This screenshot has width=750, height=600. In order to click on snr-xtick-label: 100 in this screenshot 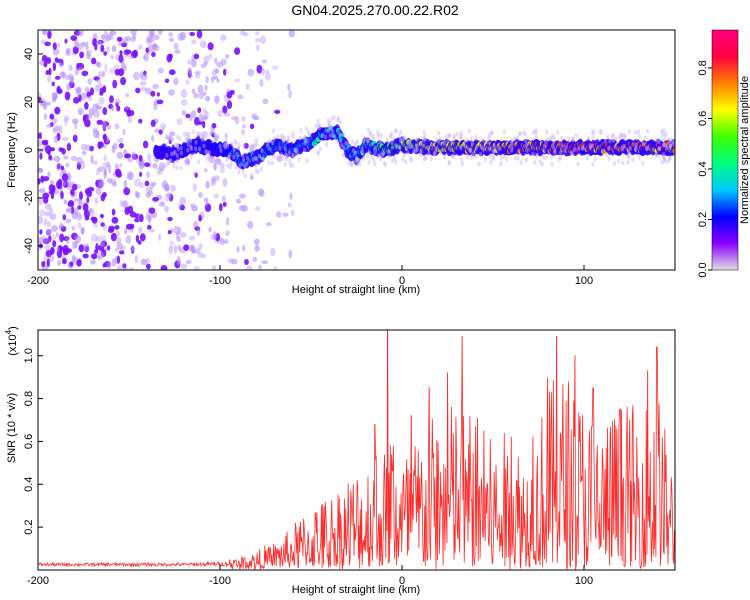, I will do `click(584, 581)`.